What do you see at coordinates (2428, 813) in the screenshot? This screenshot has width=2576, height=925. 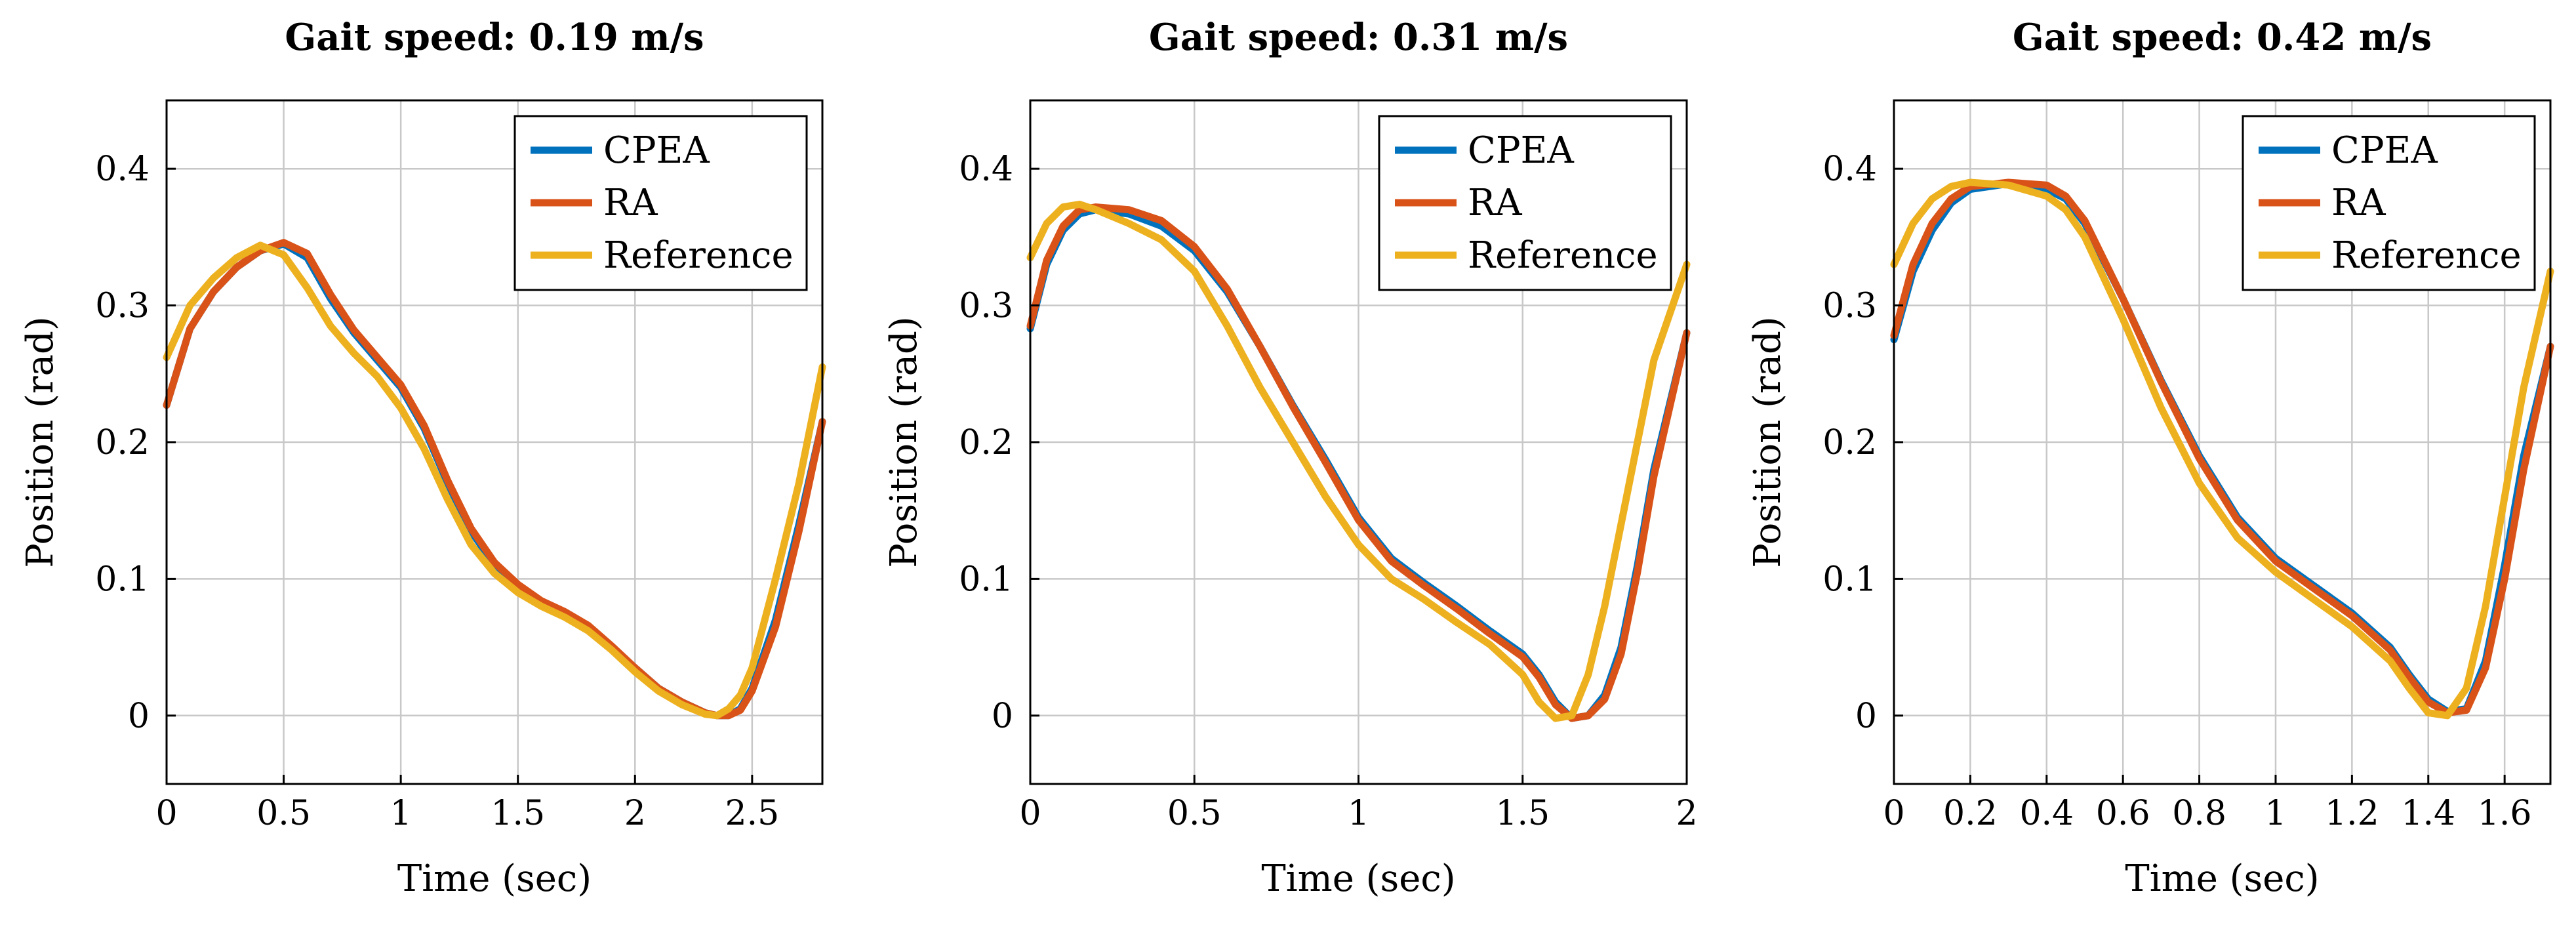 I see `x-tick-label: 1.4` at bounding box center [2428, 813].